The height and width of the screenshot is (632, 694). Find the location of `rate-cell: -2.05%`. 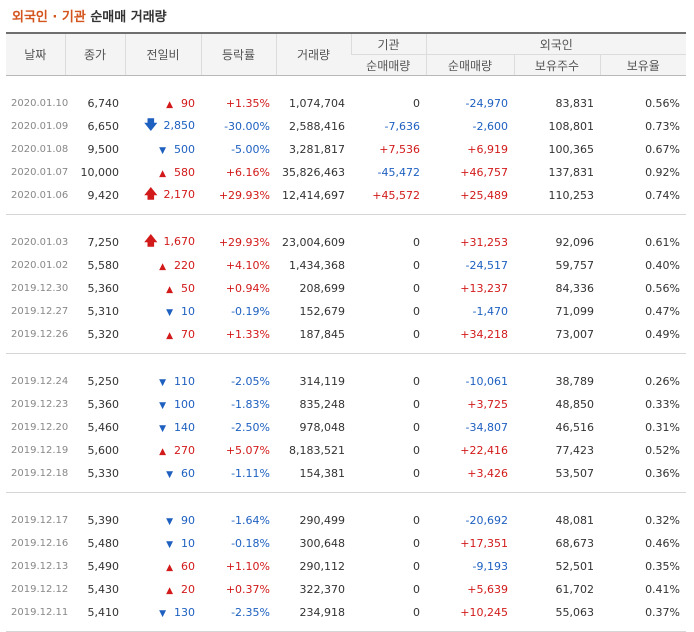

rate-cell: -2.05% is located at coordinates (250, 381).